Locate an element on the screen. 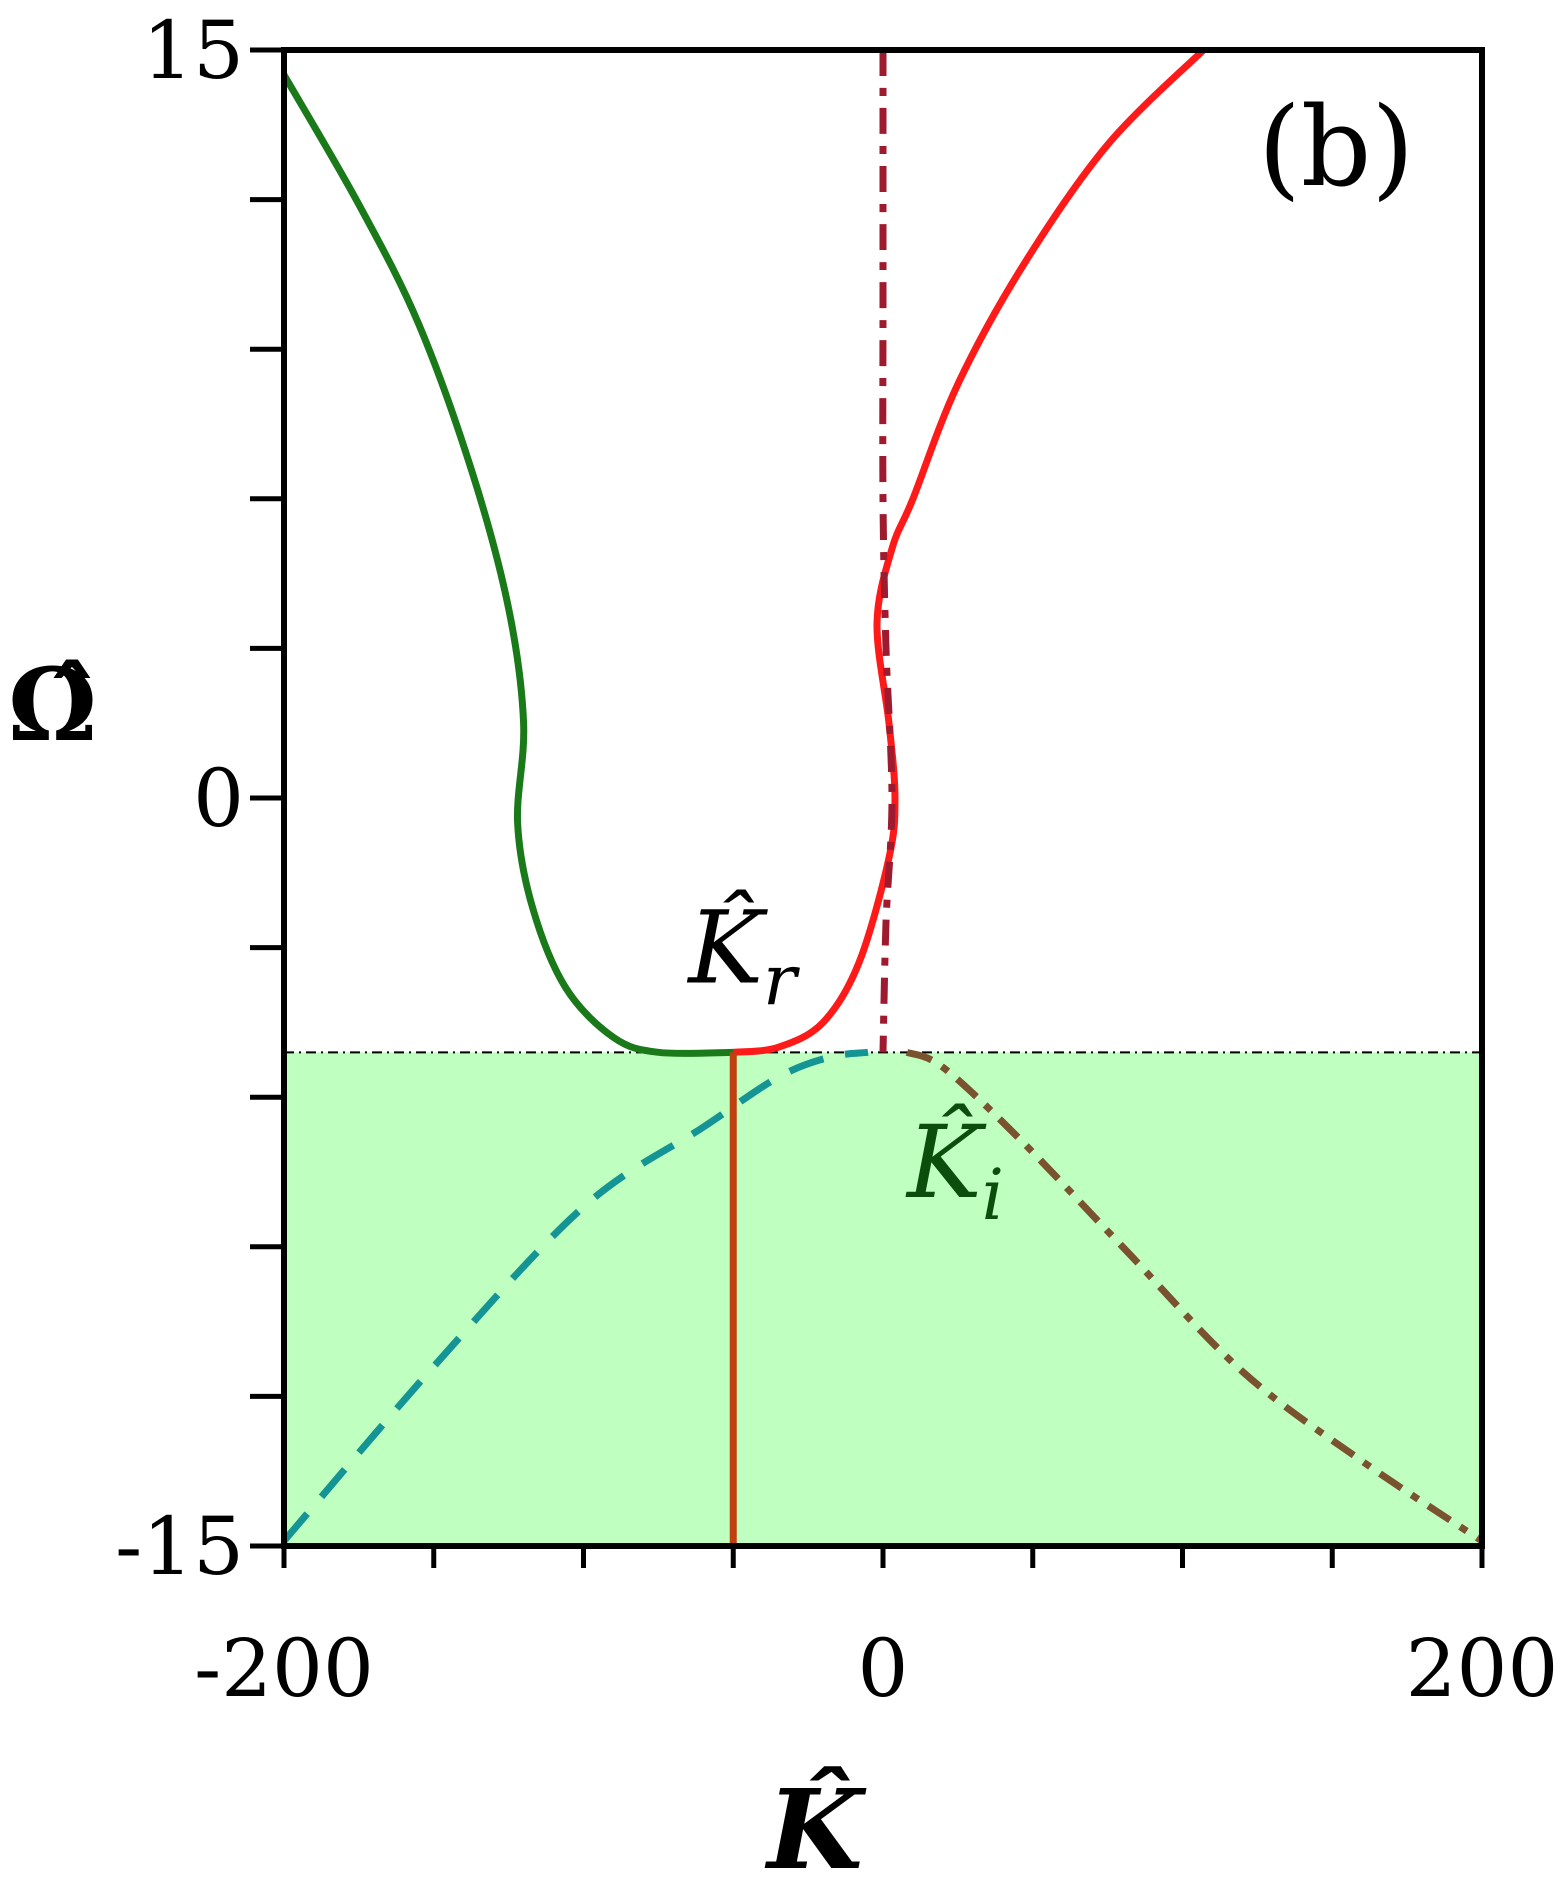 The width and height of the screenshot is (1563, 1879). annotation-0: K̂r is located at coordinates (743, 956).